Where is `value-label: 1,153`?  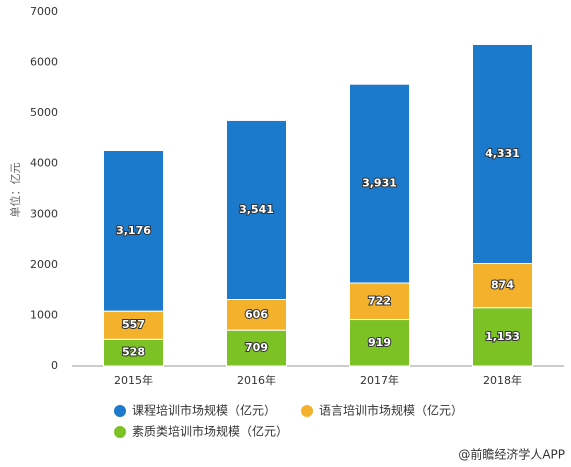 value-label: 1,153 is located at coordinates (502, 336).